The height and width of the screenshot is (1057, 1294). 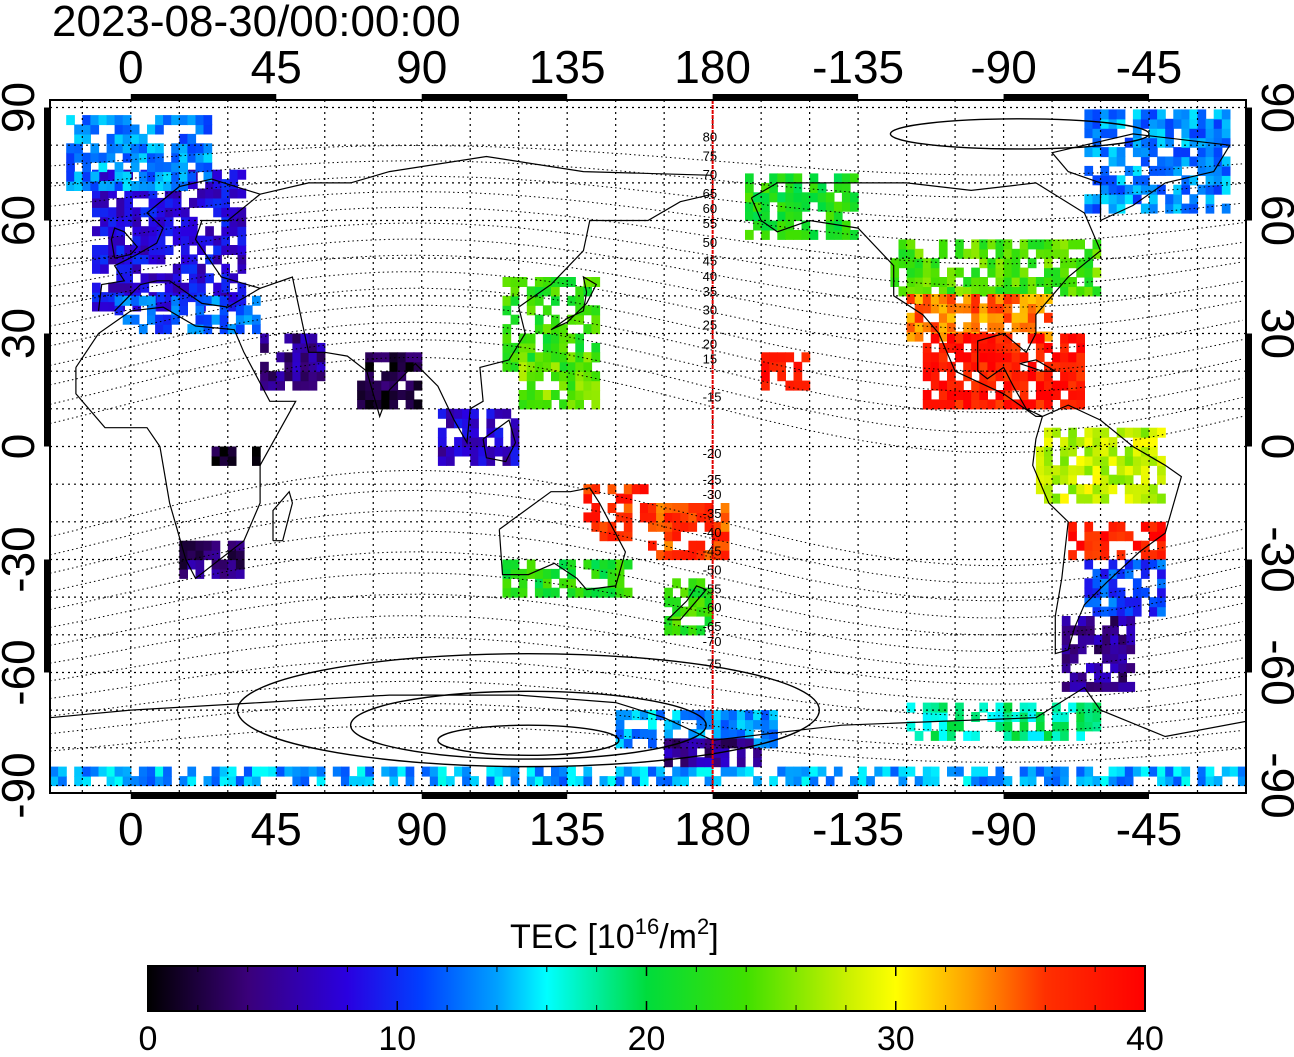 I want to click on lat-label-left: 90, so click(x=22, y=107).